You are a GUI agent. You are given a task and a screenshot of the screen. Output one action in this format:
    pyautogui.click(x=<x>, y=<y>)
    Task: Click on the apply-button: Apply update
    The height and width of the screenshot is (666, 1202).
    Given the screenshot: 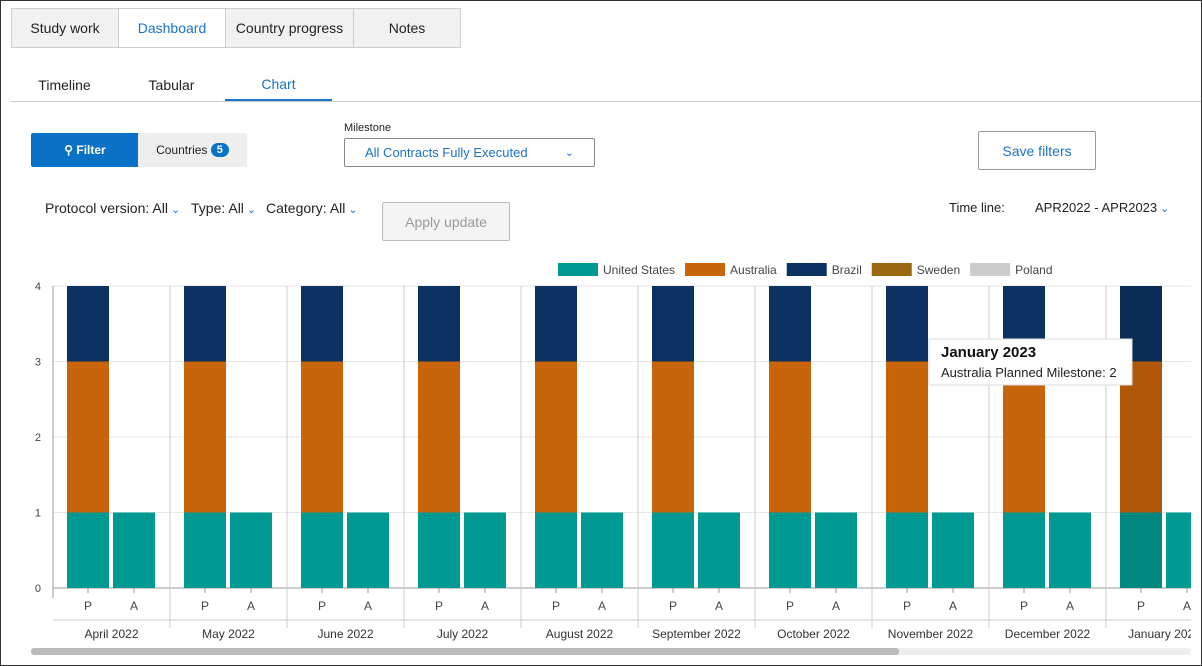 What is the action you would take?
    pyautogui.click(x=446, y=221)
    